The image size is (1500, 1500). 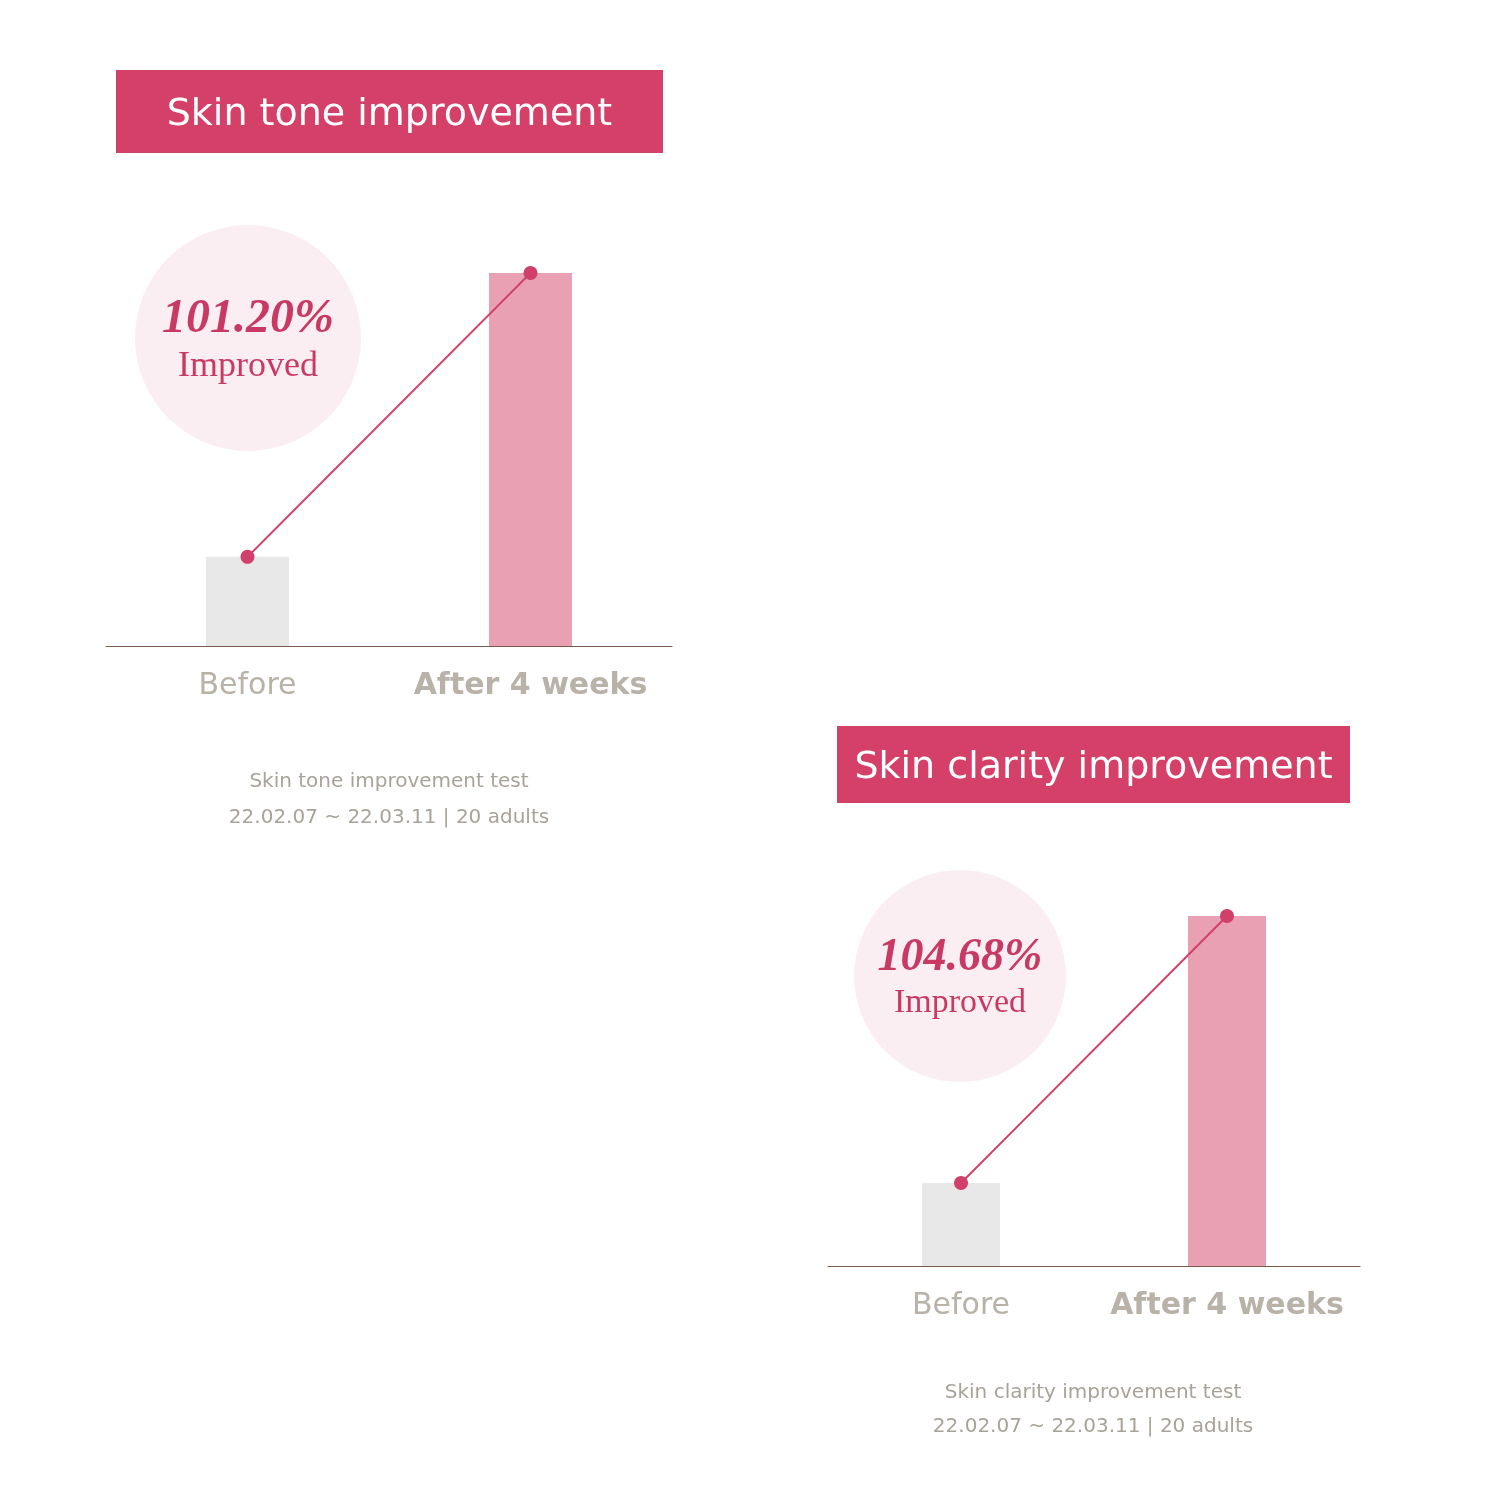 What do you see at coordinates (1093, 764) in the screenshot?
I see `chart-title: Skin clarity improvement` at bounding box center [1093, 764].